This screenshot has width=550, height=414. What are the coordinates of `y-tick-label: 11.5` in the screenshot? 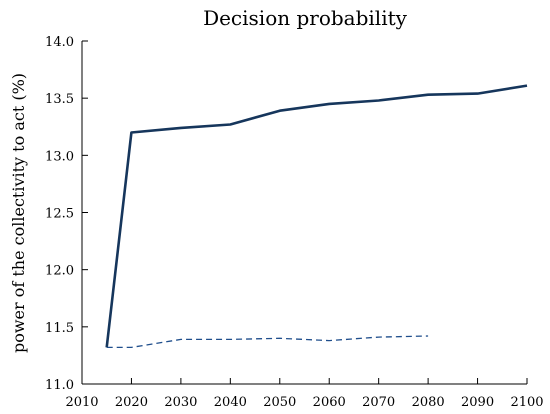 It's located at (59, 328).